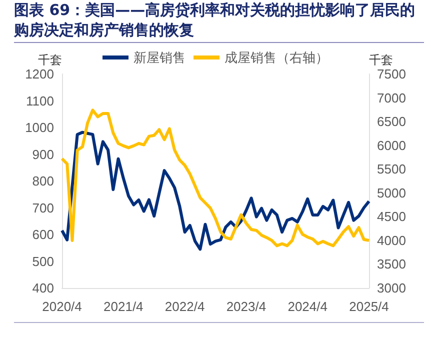  What do you see at coordinates (391, 145) in the screenshot?
I see `y2-tick-label: 6000` at bounding box center [391, 145].